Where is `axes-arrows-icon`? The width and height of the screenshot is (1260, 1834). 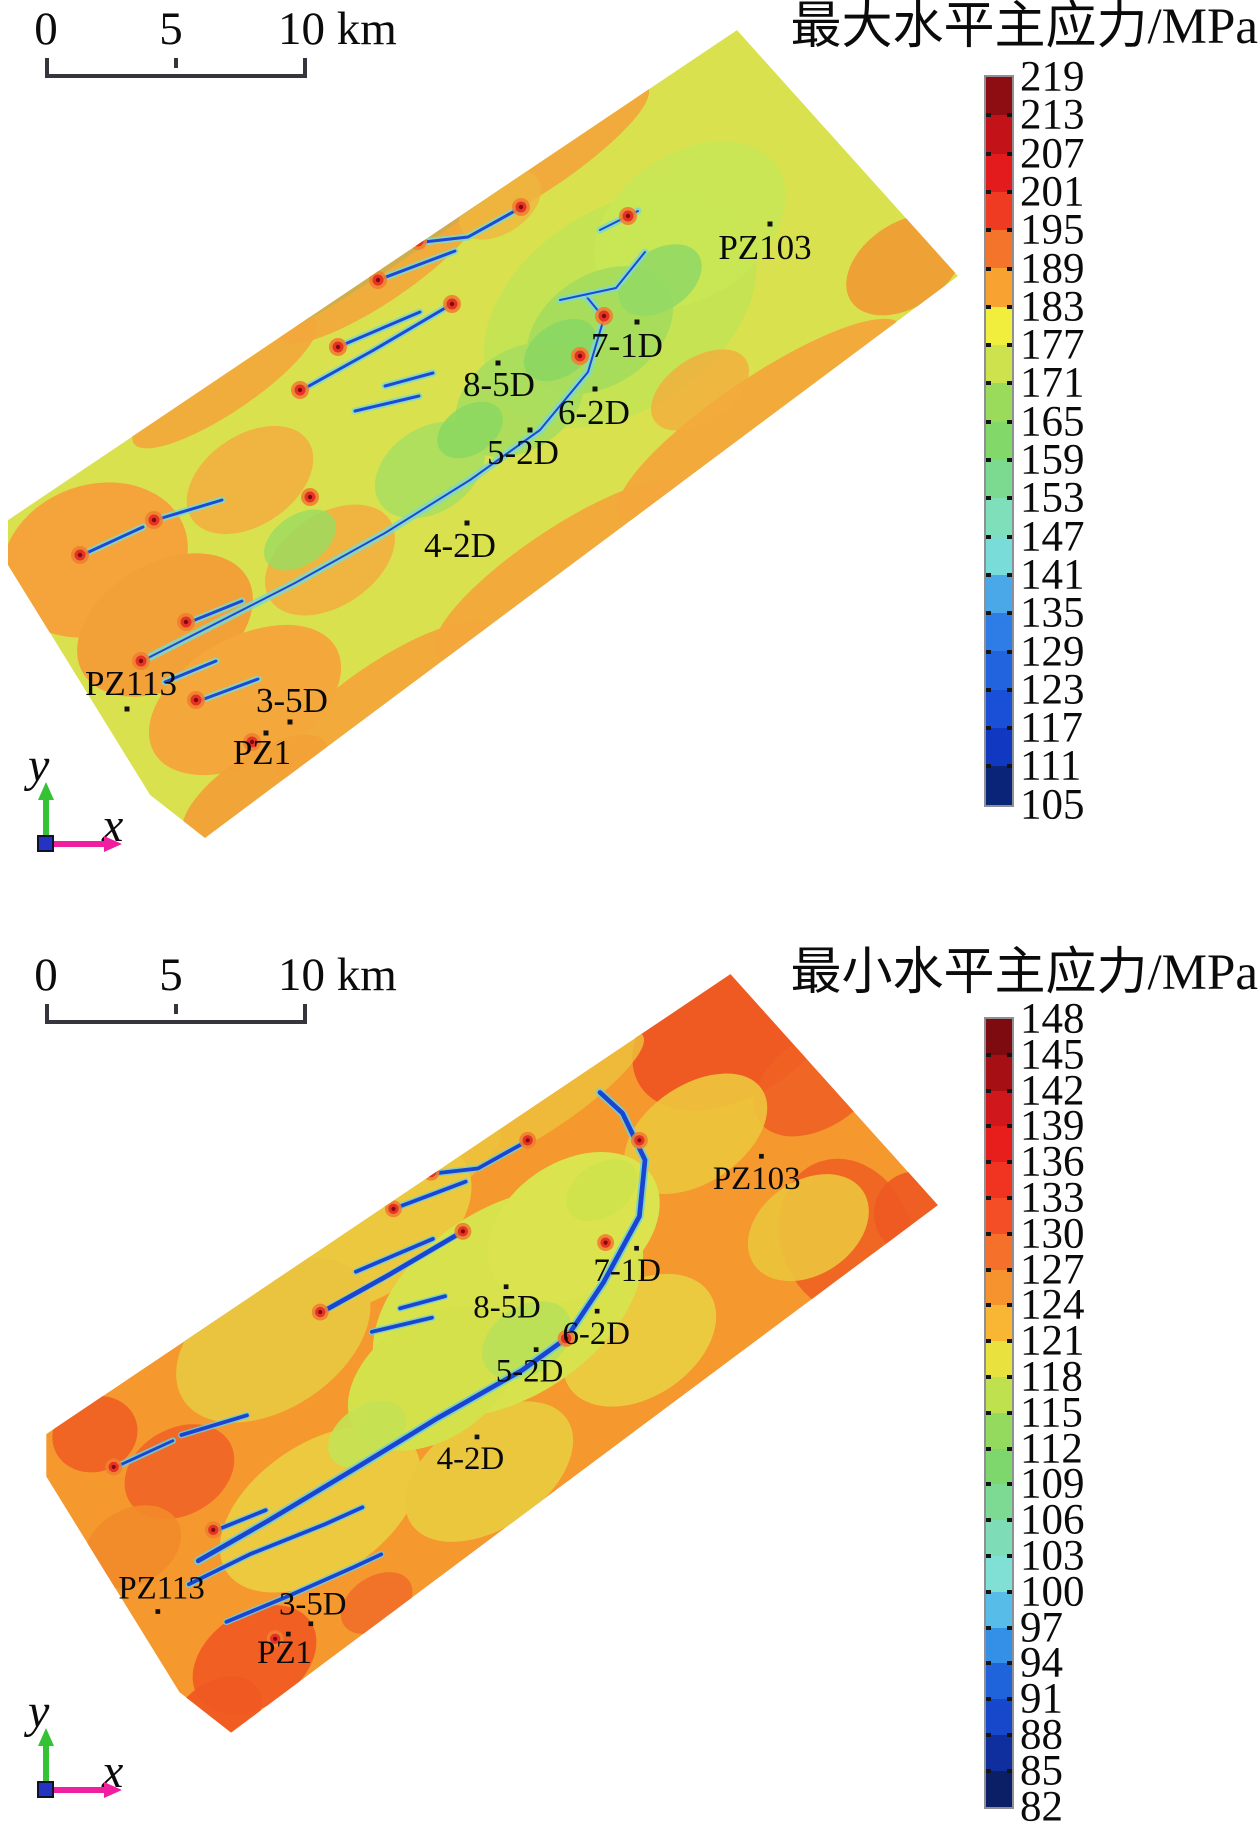
axes-arrows-icon is located at coordinates (79, 817).